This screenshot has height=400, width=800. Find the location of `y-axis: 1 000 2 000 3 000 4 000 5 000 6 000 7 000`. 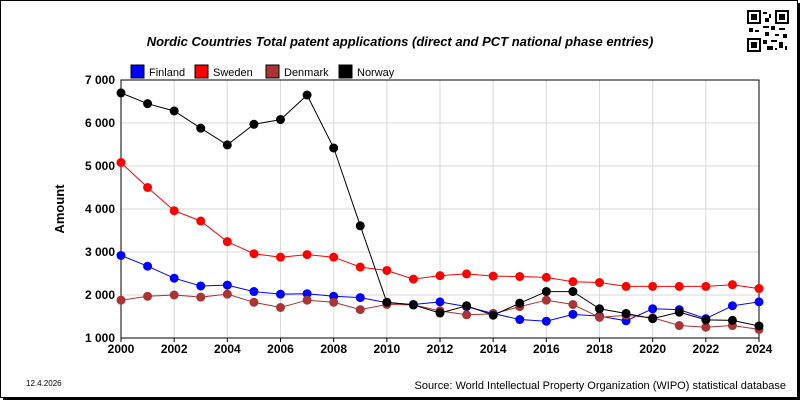

y-axis: 1 000 2 000 3 000 4 000 5 000 6 000 7 000 is located at coordinates (100, 209).